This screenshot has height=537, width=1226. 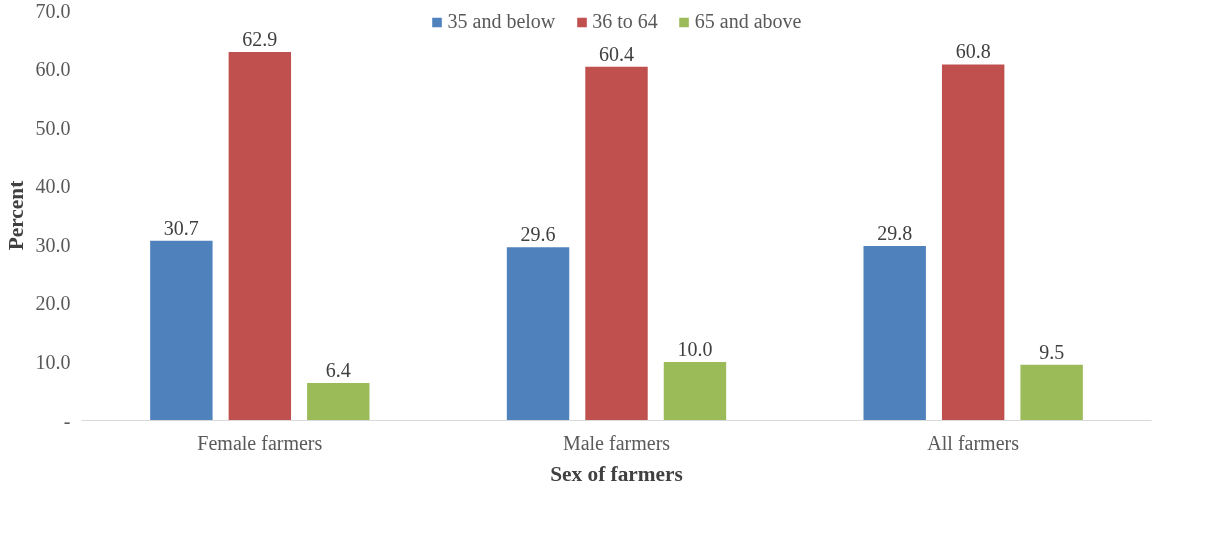 I want to click on y-tick-label: 70.0, so click(x=53, y=11).